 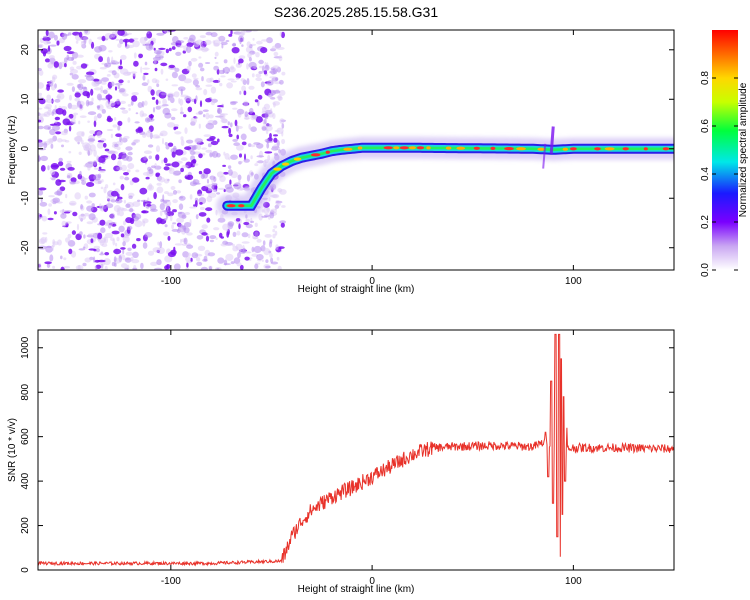 What do you see at coordinates (25, 480) in the screenshot?
I see `y-tick-label: 400` at bounding box center [25, 480].